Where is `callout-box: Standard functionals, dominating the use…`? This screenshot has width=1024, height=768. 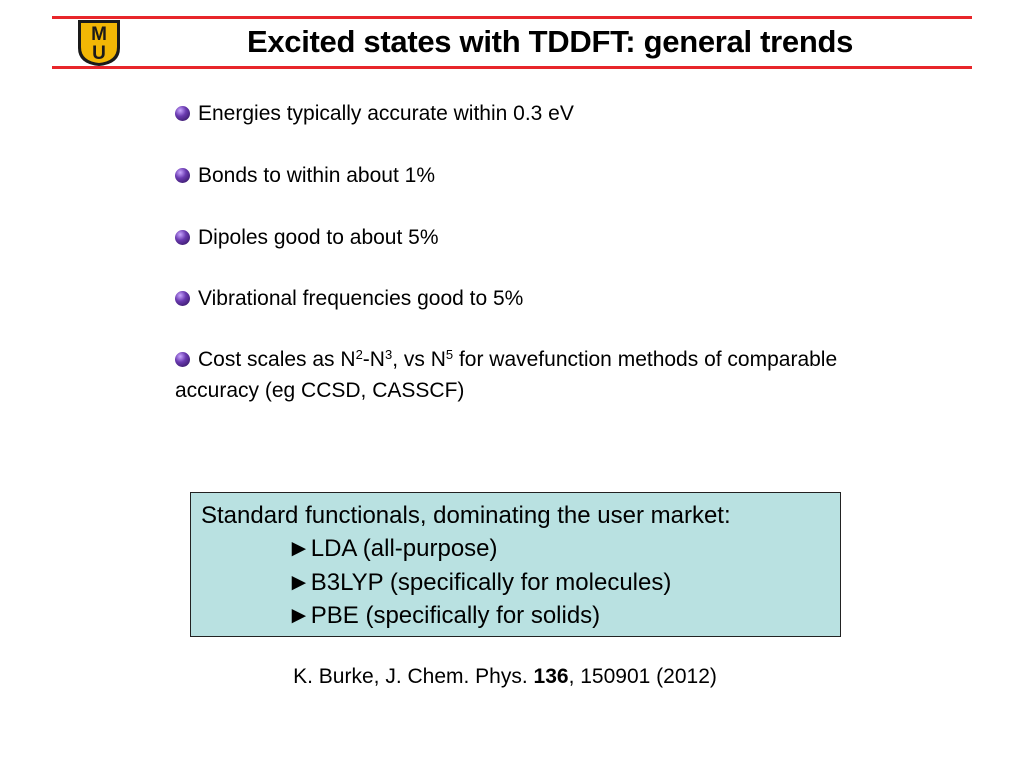 callout-box: Standard functionals, dominating the use… is located at coordinates (515, 564).